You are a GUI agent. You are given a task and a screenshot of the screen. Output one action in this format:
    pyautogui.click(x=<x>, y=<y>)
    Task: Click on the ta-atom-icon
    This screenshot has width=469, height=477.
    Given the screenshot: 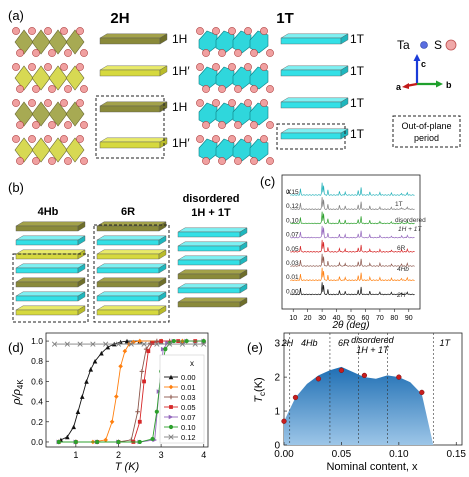 What is the action you would take?
    pyautogui.click(x=424, y=45)
    